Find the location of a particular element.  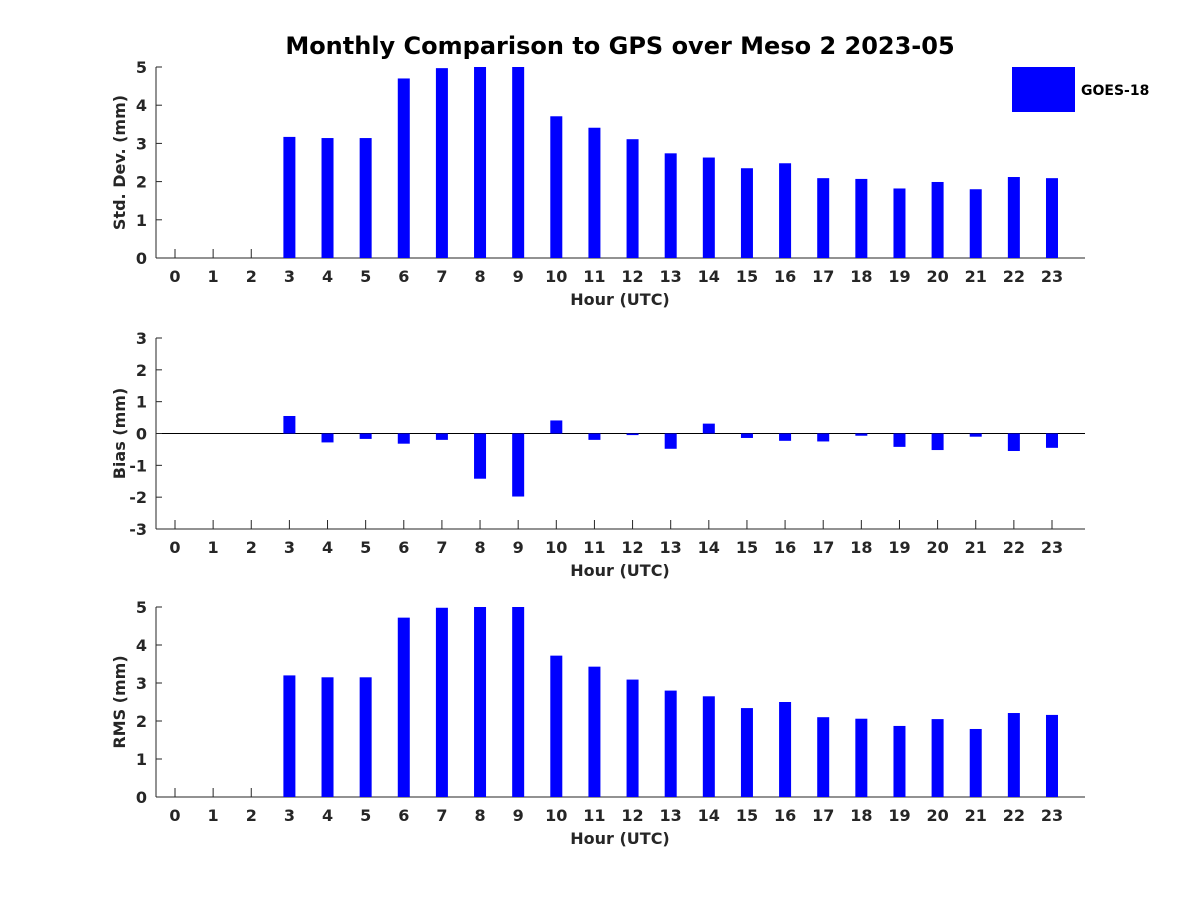

y-tick-label: 3 is located at coordinates (141, 338).